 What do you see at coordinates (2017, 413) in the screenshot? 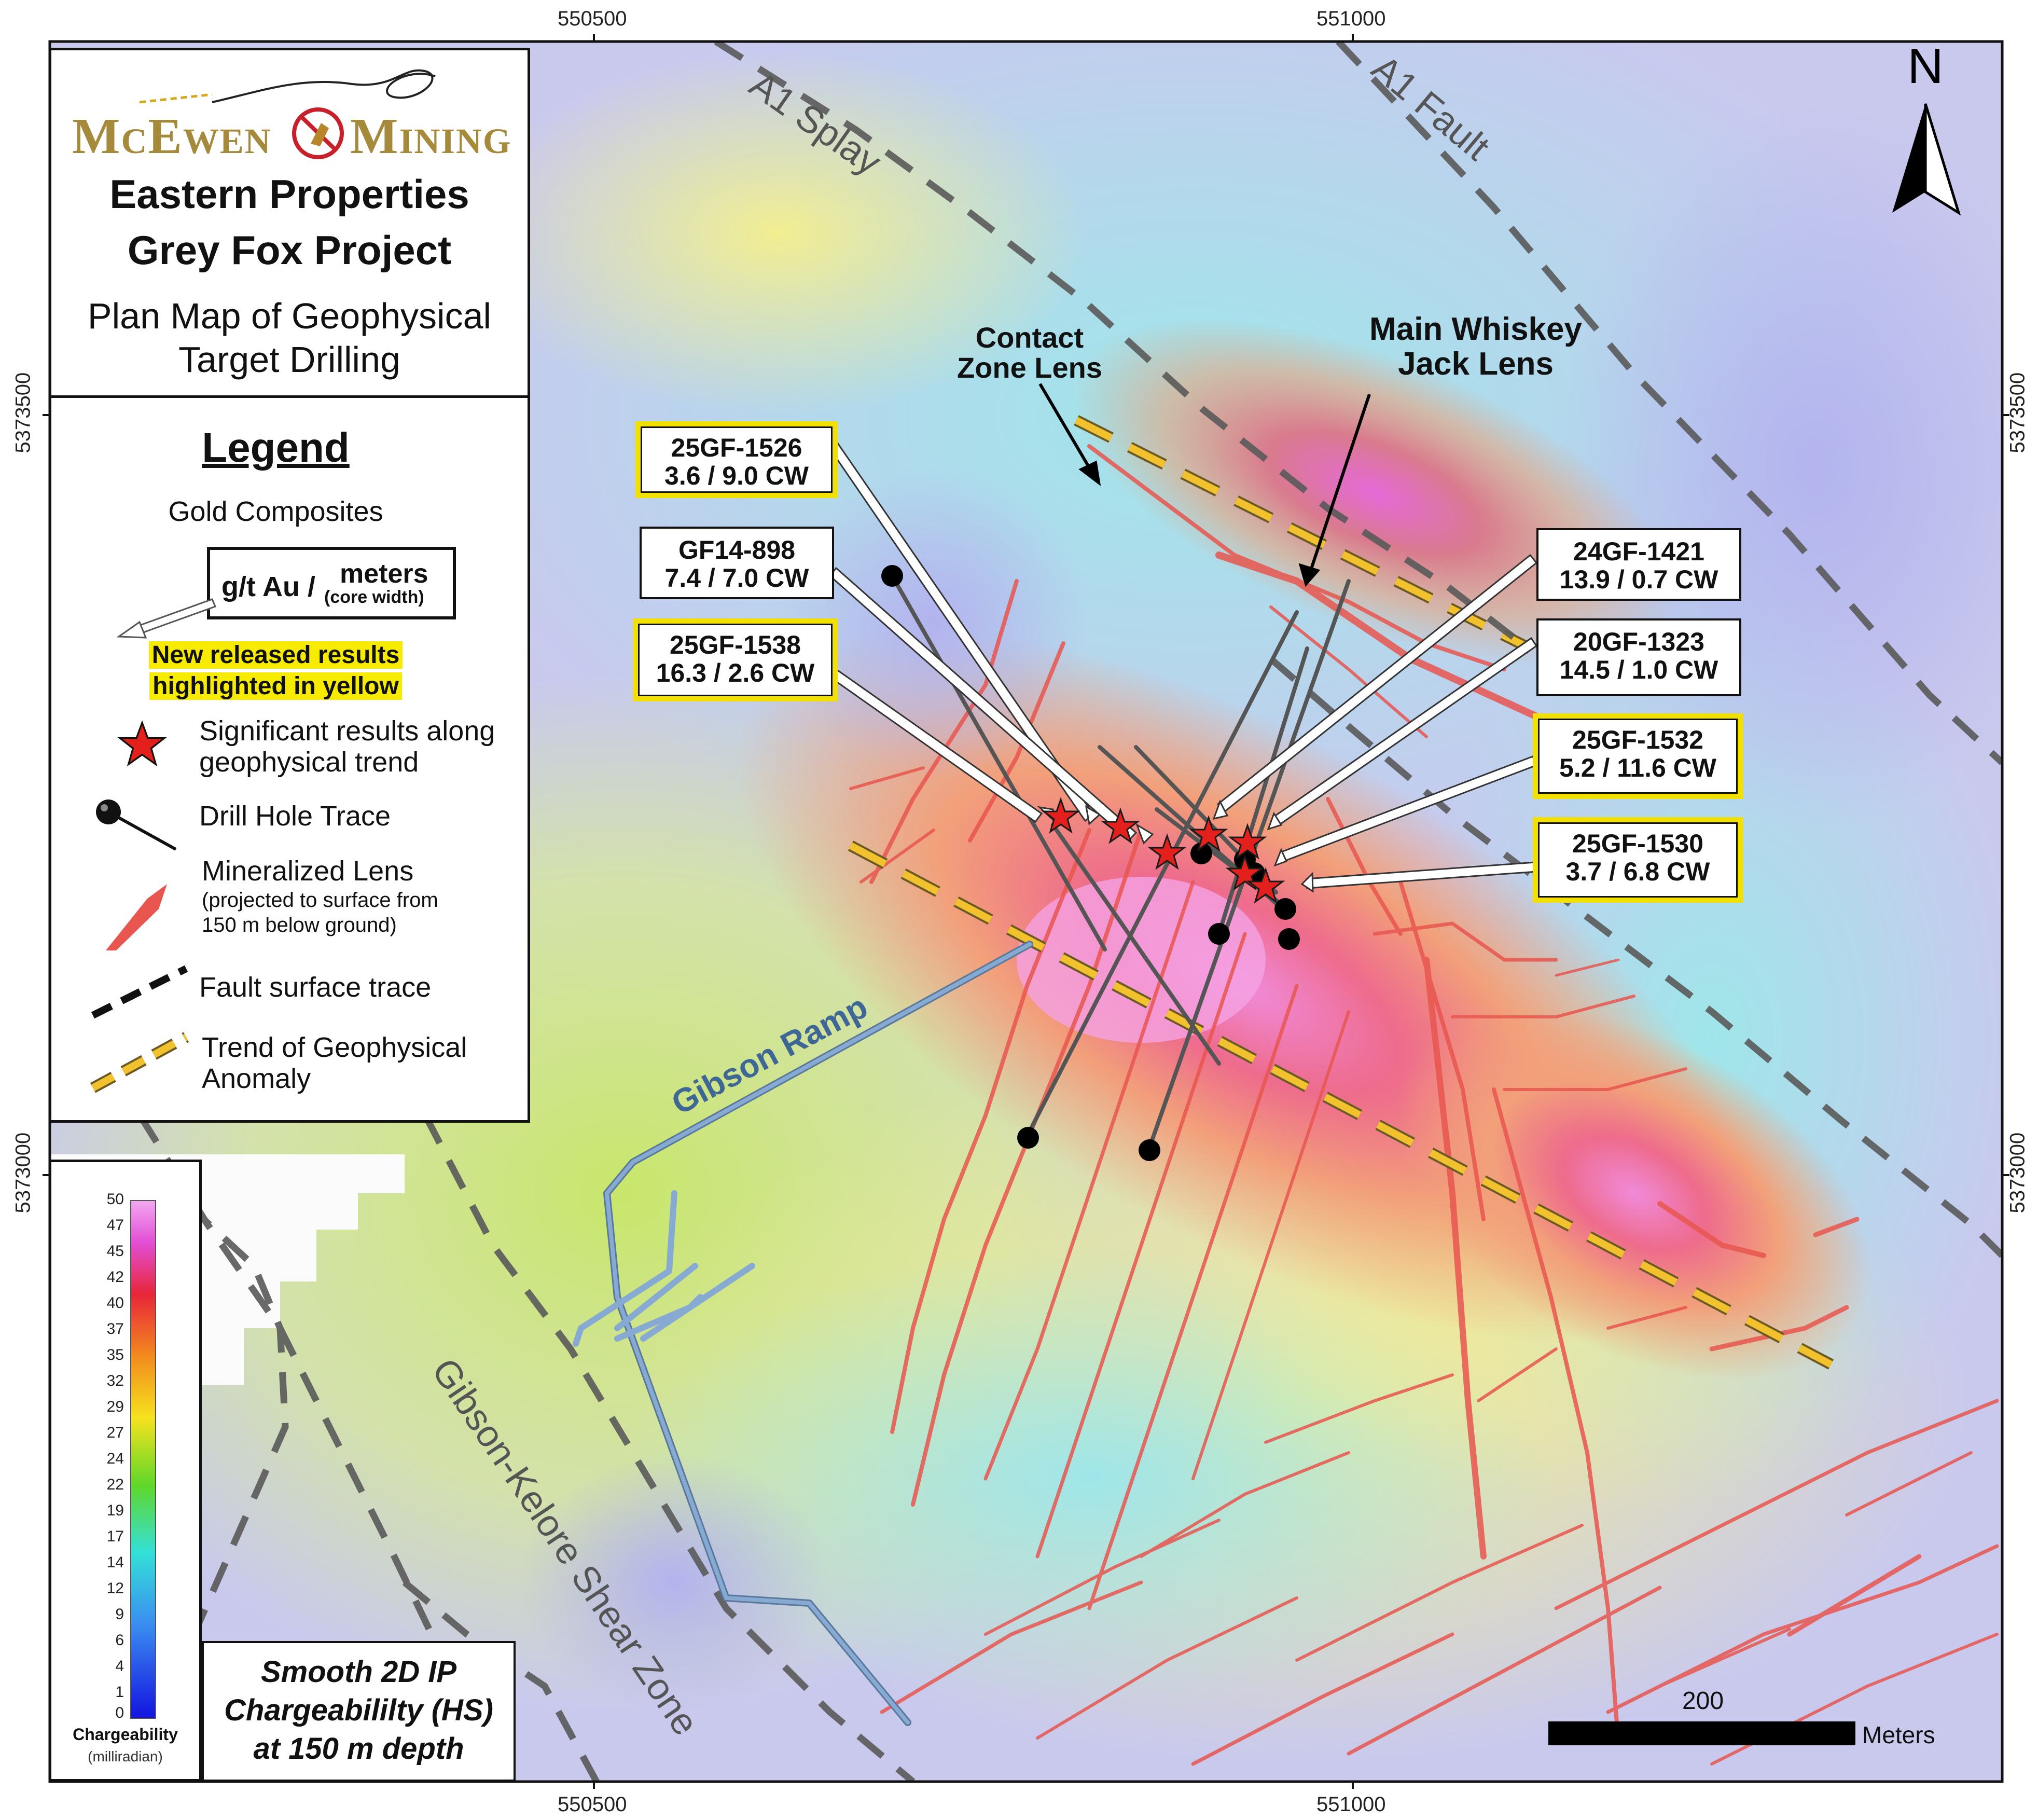
I see `coord-right-upper: 5373500` at bounding box center [2017, 413].